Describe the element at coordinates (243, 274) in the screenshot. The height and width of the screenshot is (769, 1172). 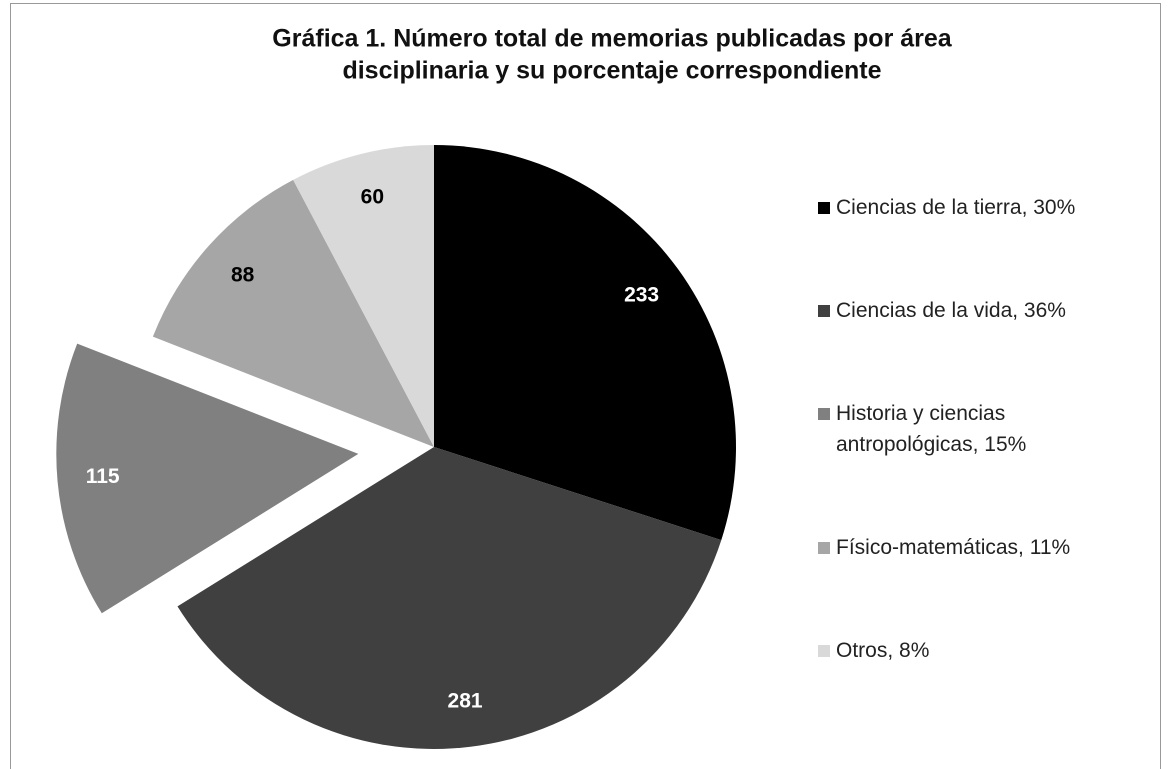
I see `data-label: 88` at that location.